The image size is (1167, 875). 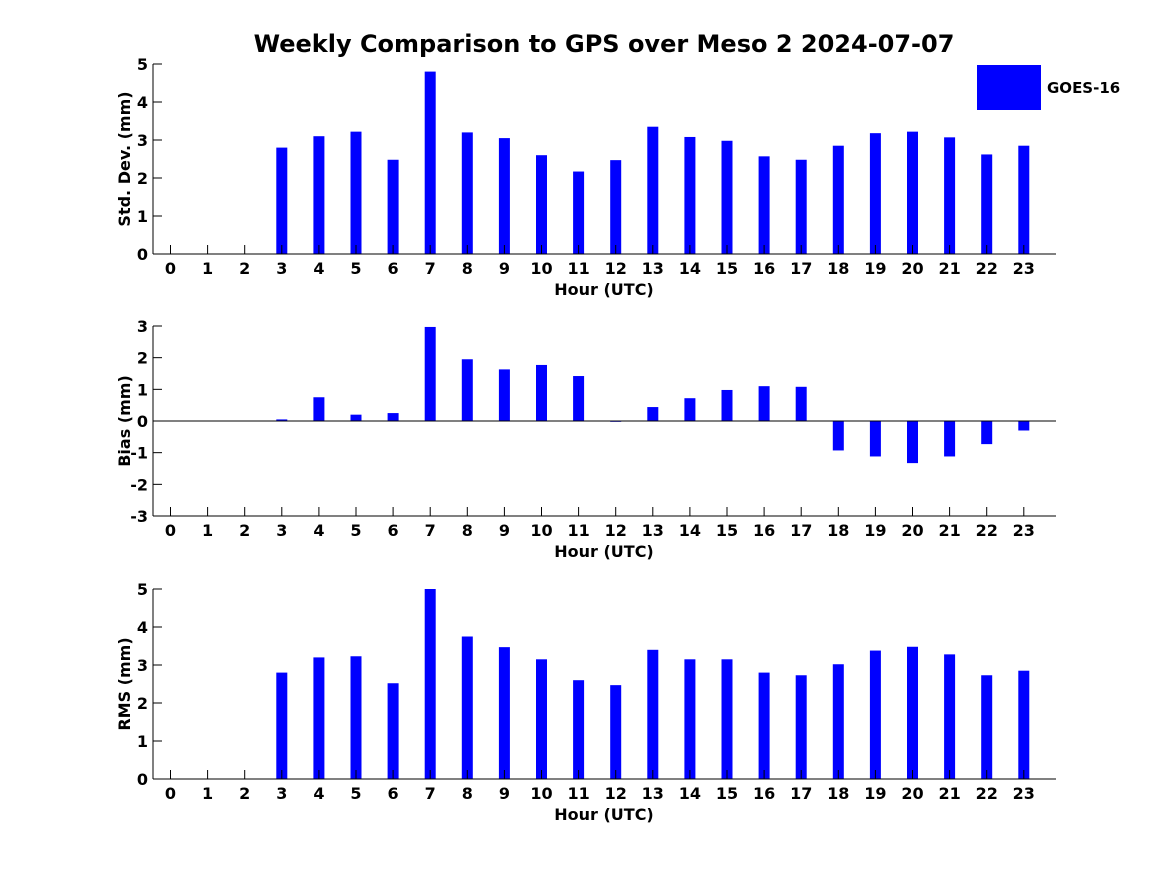 What do you see at coordinates (1024, 268) in the screenshot?
I see `x-tick-label: 23` at bounding box center [1024, 268].